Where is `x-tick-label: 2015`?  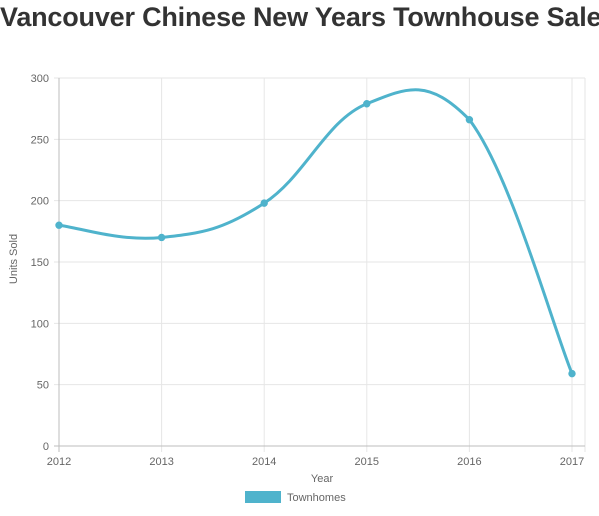
x-tick-label: 2015 is located at coordinates (367, 462).